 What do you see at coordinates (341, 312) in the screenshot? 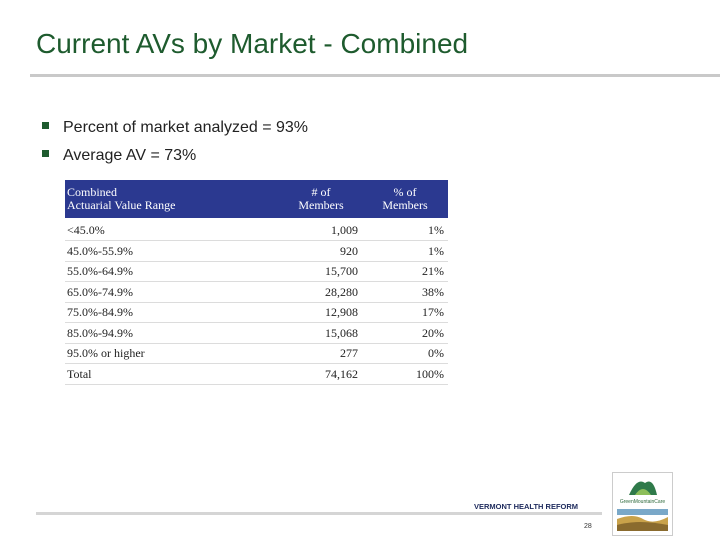
I see `table-cell: 12,908` at bounding box center [341, 312].